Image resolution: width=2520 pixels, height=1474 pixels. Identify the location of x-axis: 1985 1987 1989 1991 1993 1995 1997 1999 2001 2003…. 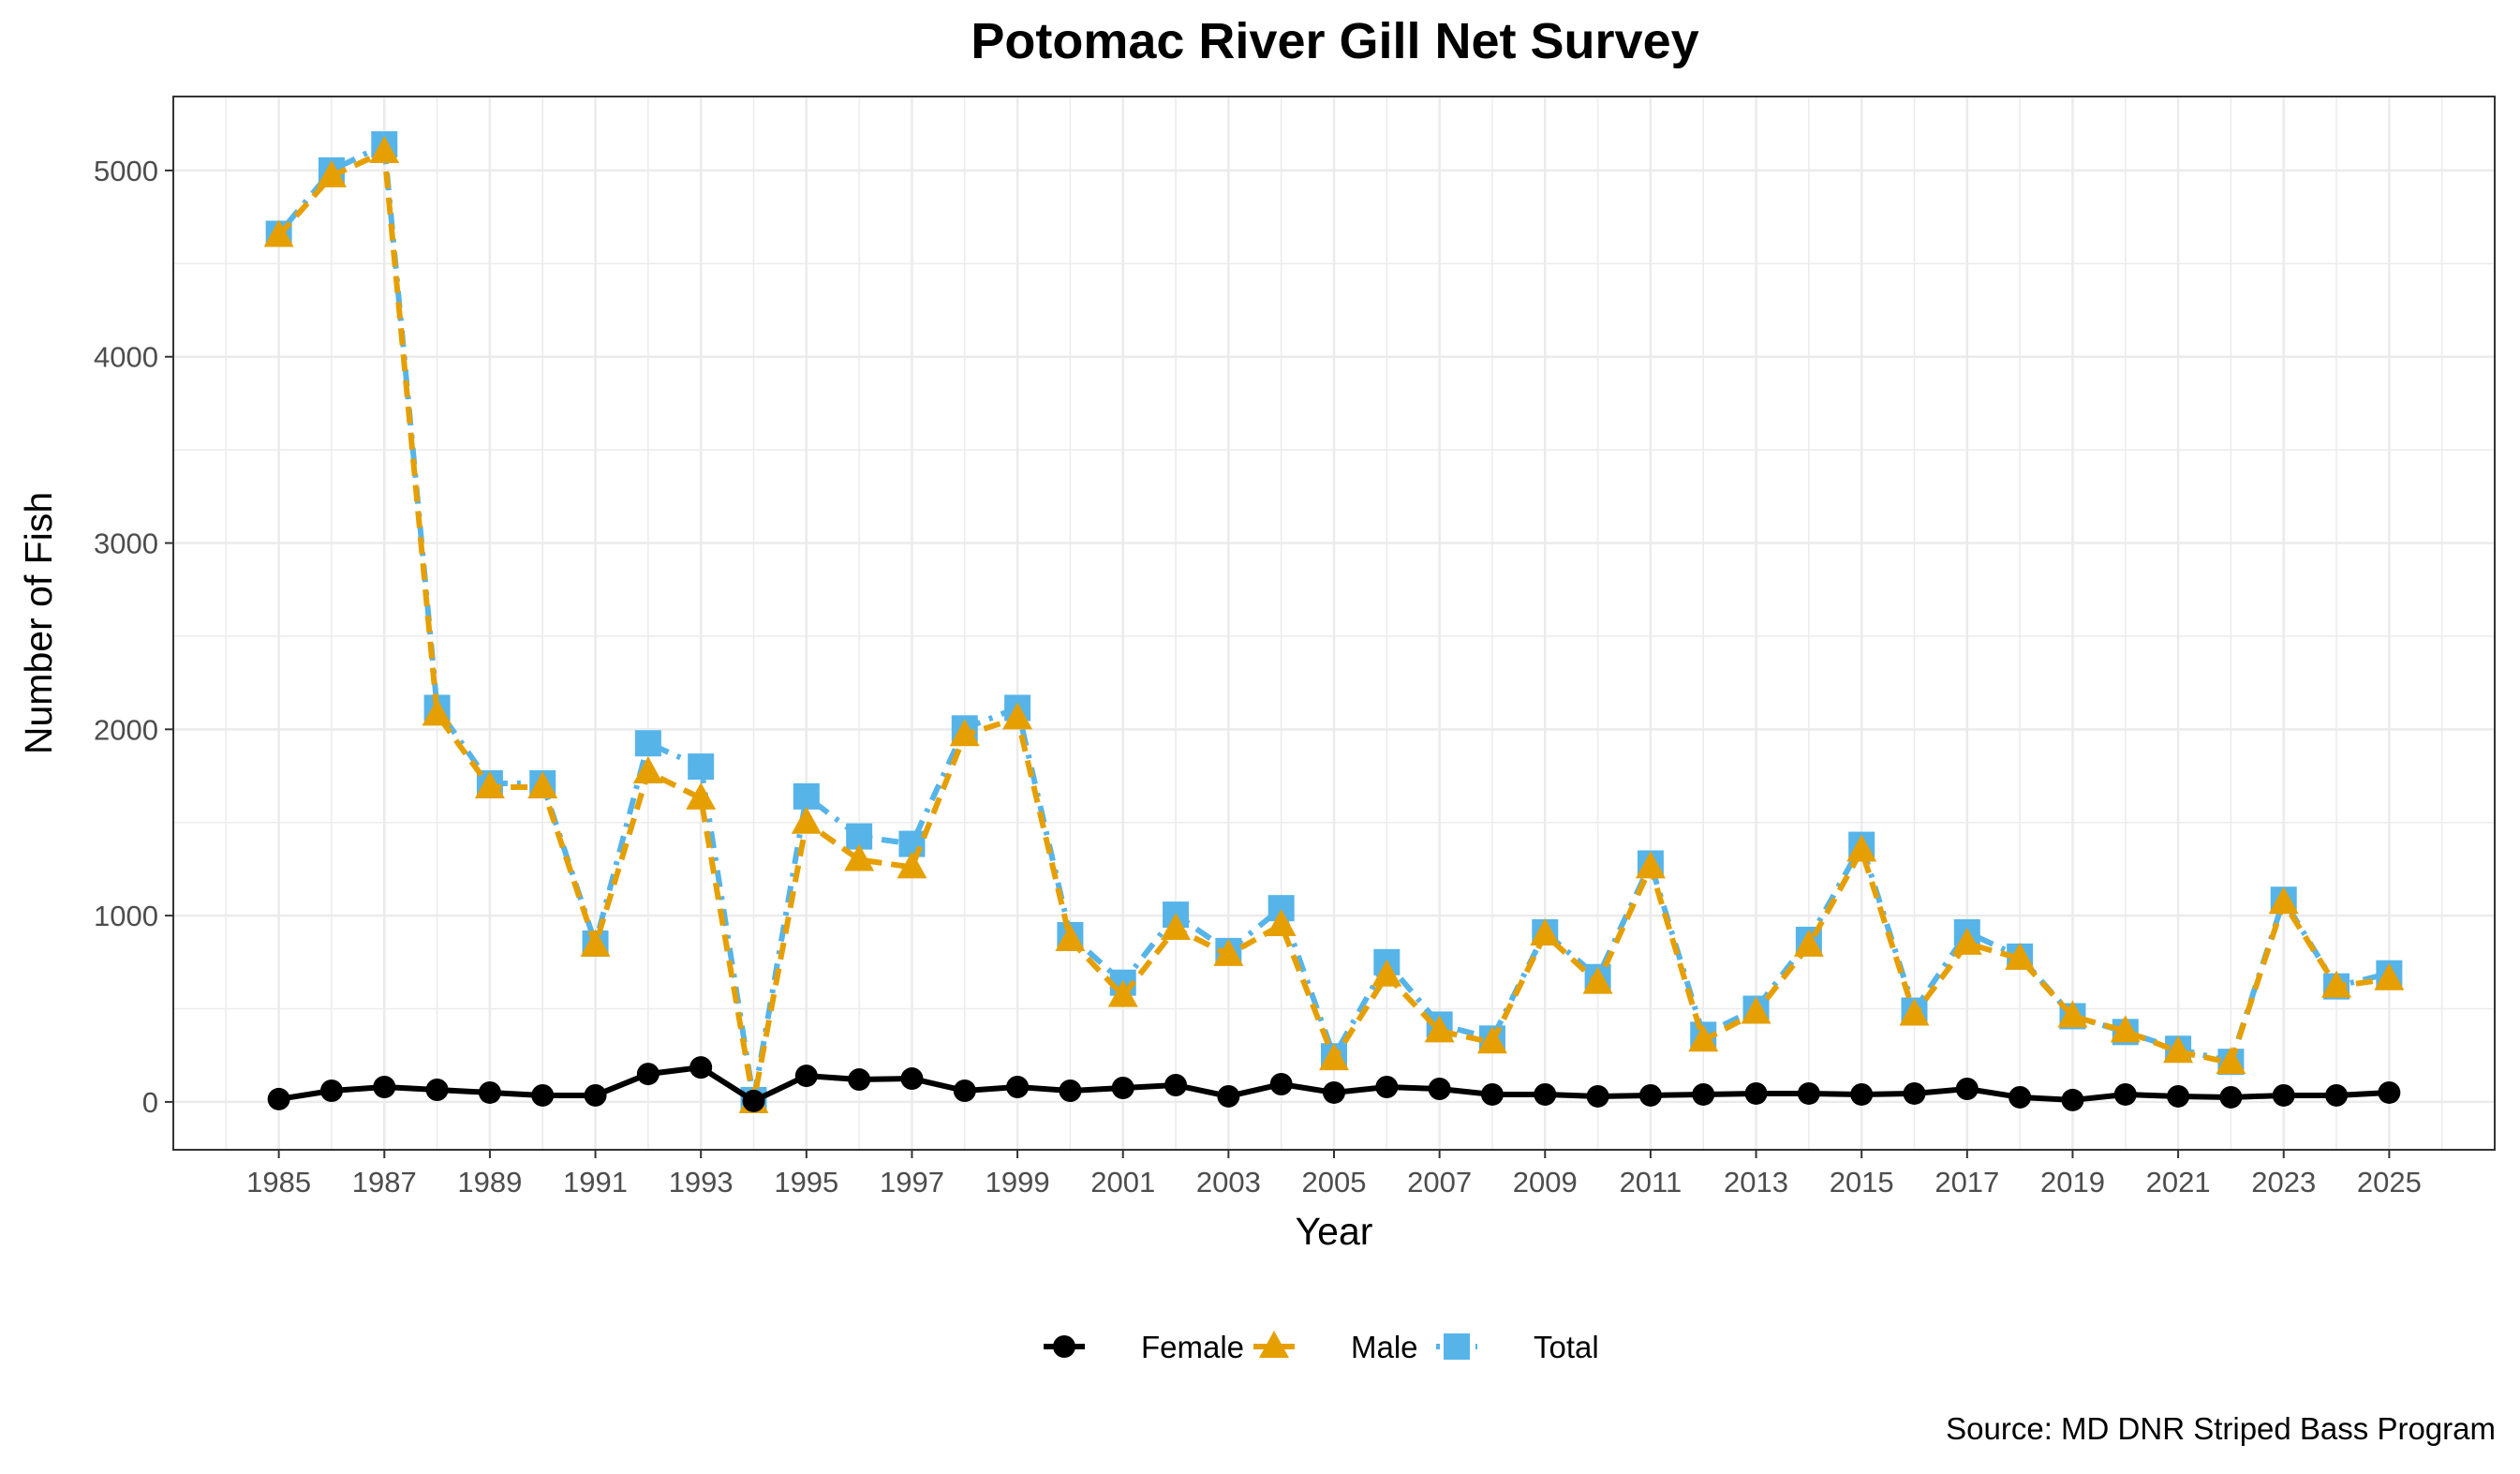
(1334, 1175).